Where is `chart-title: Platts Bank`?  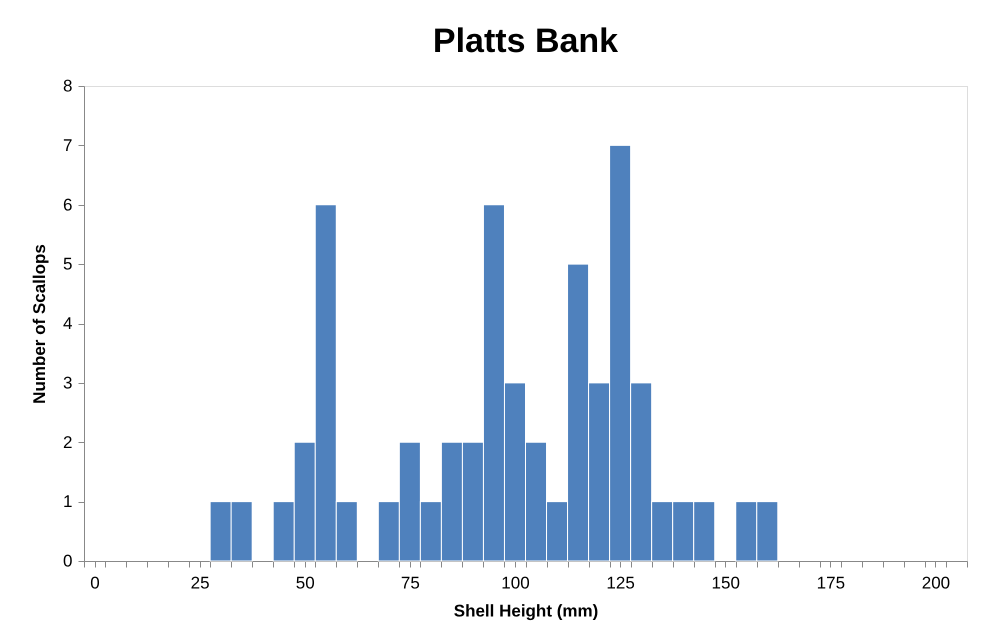 chart-title: Platts Bank is located at coordinates (525, 41).